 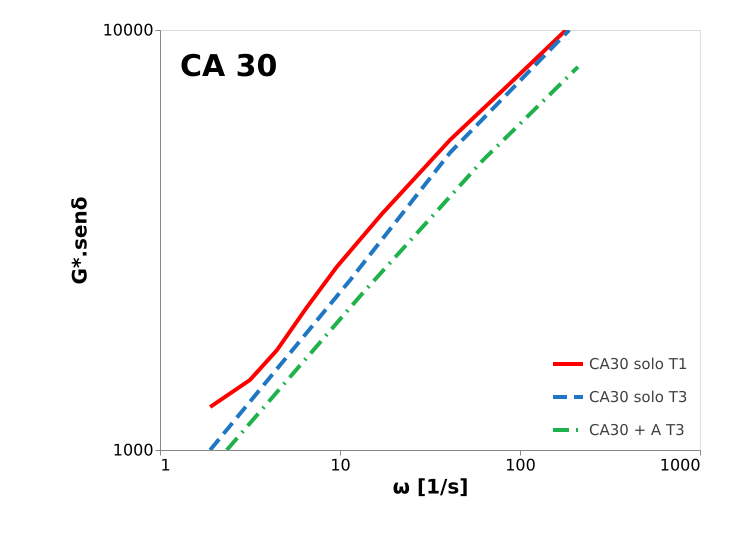 What do you see at coordinates (637, 430) in the screenshot?
I see `legend-label: CA30 + A T3` at bounding box center [637, 430].